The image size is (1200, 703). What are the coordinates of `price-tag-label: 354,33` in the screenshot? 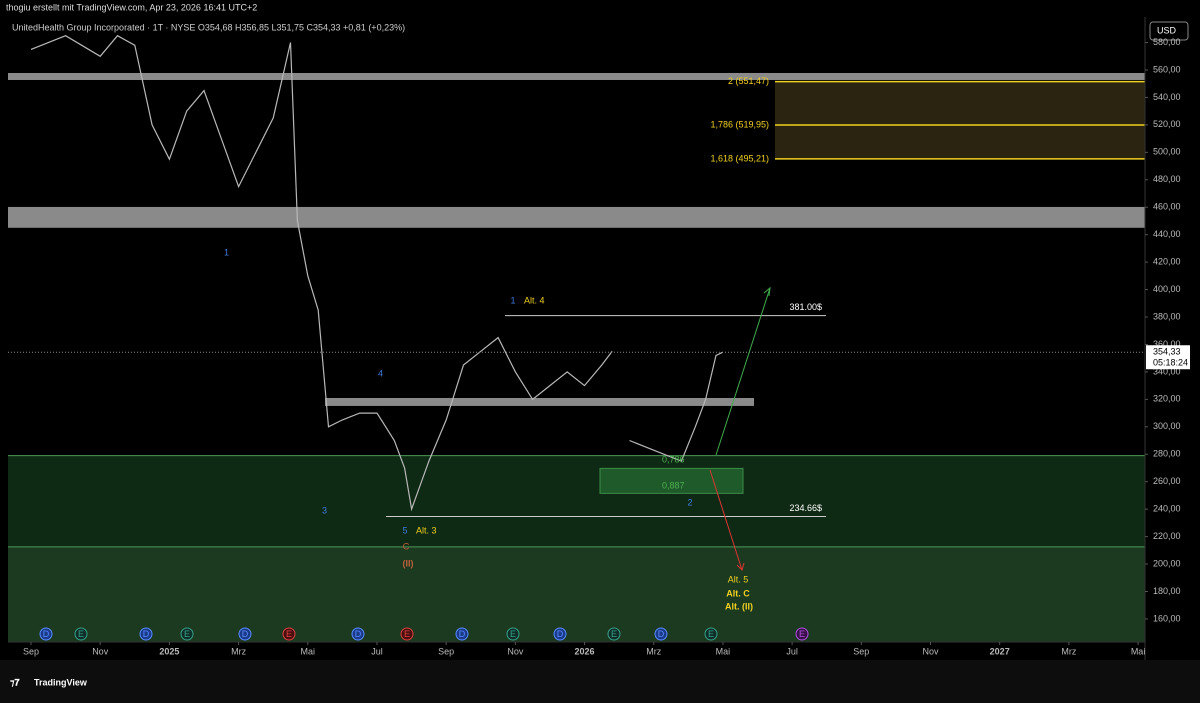 It's located at (1167, 352).